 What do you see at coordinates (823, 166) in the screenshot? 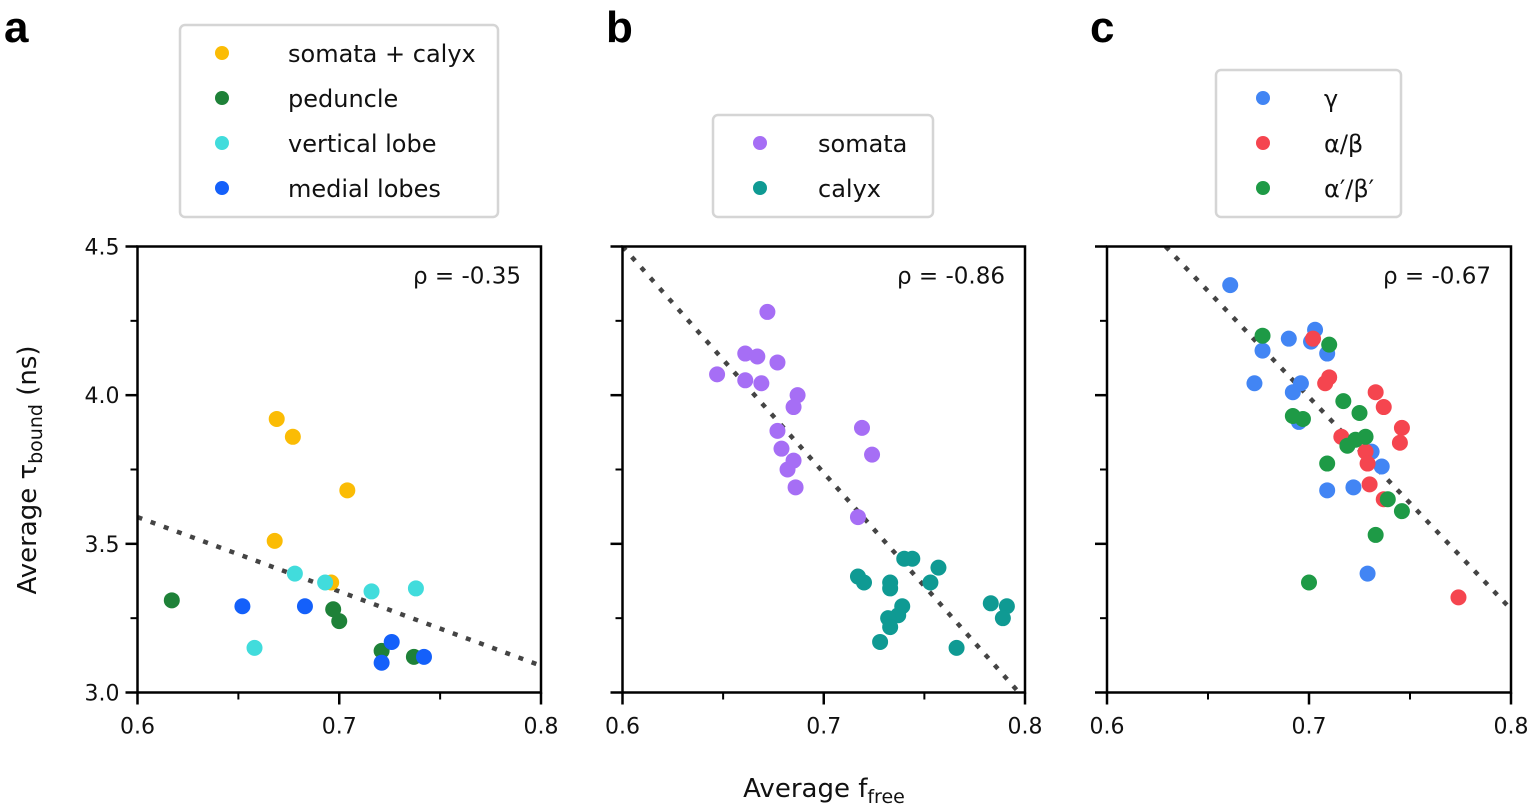
I see `legend: somata calyx` at bounding box center [823, 166].